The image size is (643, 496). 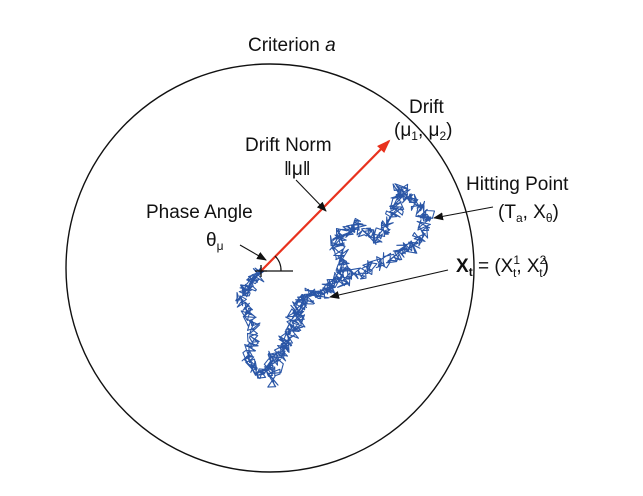 I want to click on theta-label: θμ, so click(x=215, y=241).